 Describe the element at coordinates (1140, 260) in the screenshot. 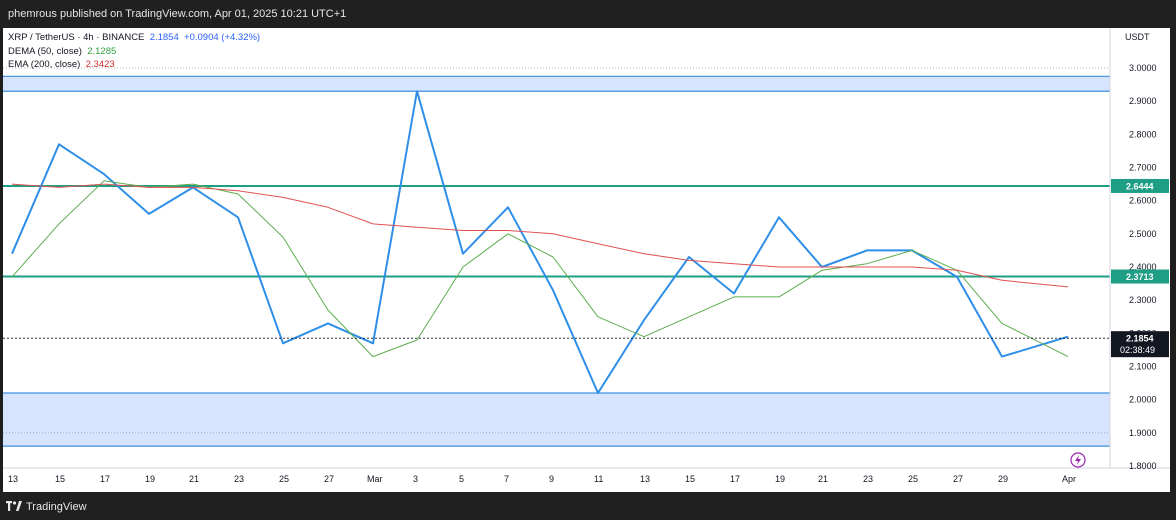

I see `price-axis-bg` at that location.